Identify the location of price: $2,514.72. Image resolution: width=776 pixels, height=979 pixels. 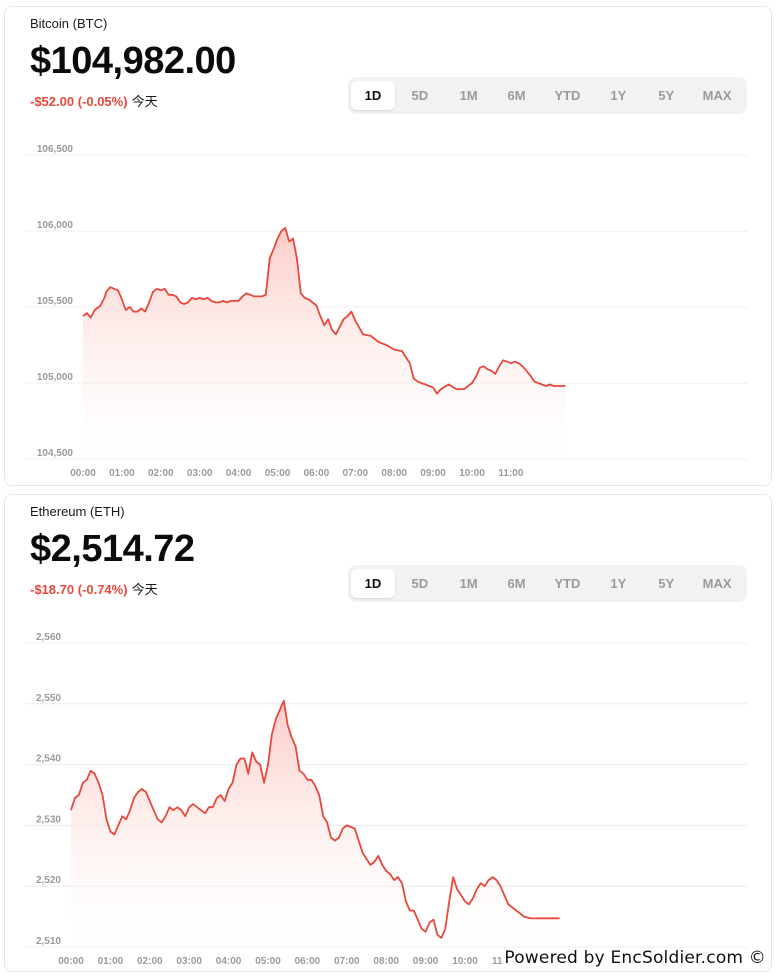
(112, 549).